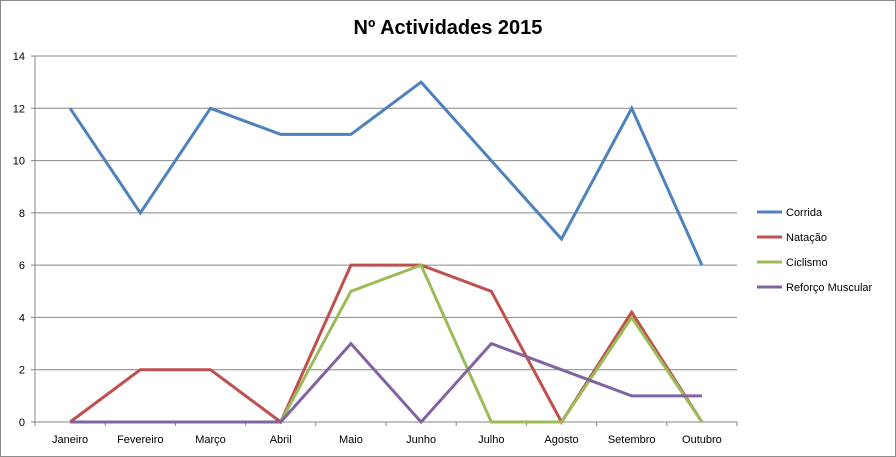 This screenshot has height=457, width=896. What do you see at coordinates (22, 266) in the screenshot?
I see `y-tick-label: 6` at bounding box center [22, 266].